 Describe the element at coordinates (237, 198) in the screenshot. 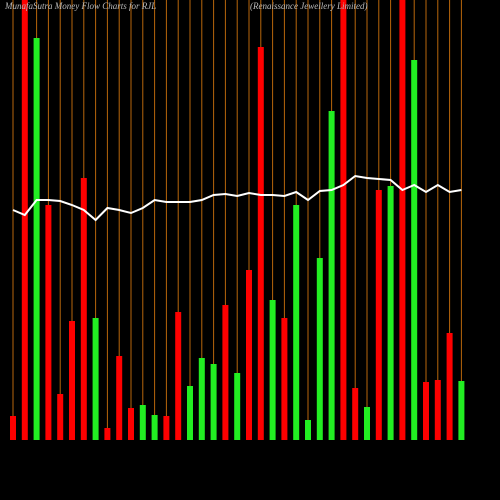

I see `money-flow-line` at that location.